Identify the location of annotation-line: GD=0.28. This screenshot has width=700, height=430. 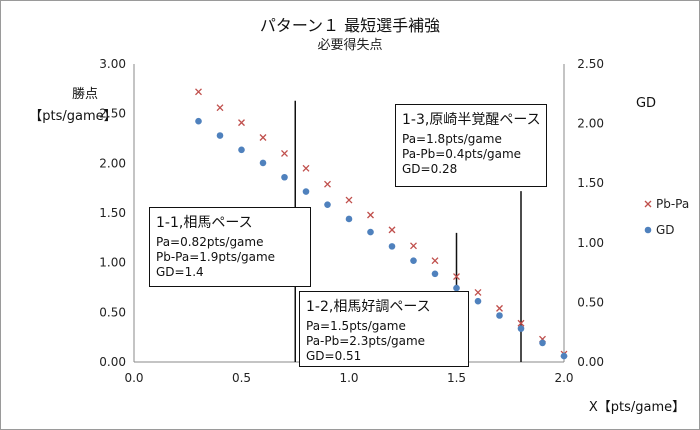
(430, 169).